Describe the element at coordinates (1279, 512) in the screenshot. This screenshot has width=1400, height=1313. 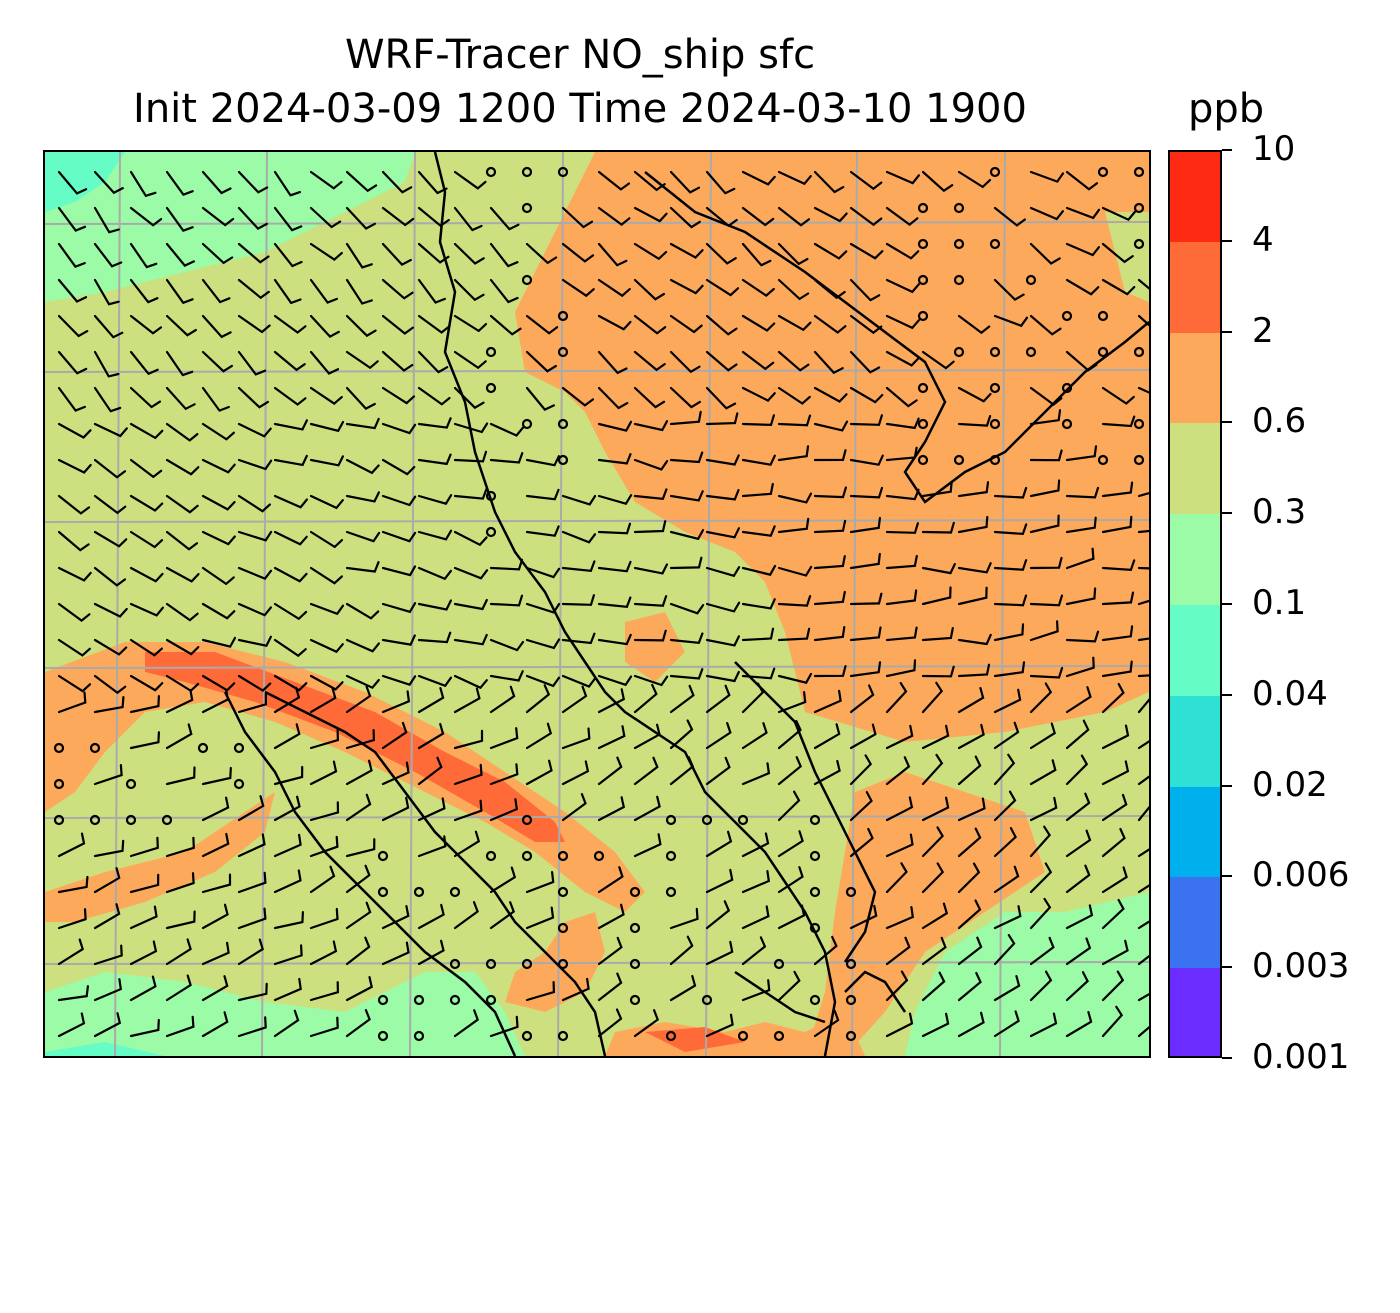
I see `colorbar-tick-label: 0.3` at that location.